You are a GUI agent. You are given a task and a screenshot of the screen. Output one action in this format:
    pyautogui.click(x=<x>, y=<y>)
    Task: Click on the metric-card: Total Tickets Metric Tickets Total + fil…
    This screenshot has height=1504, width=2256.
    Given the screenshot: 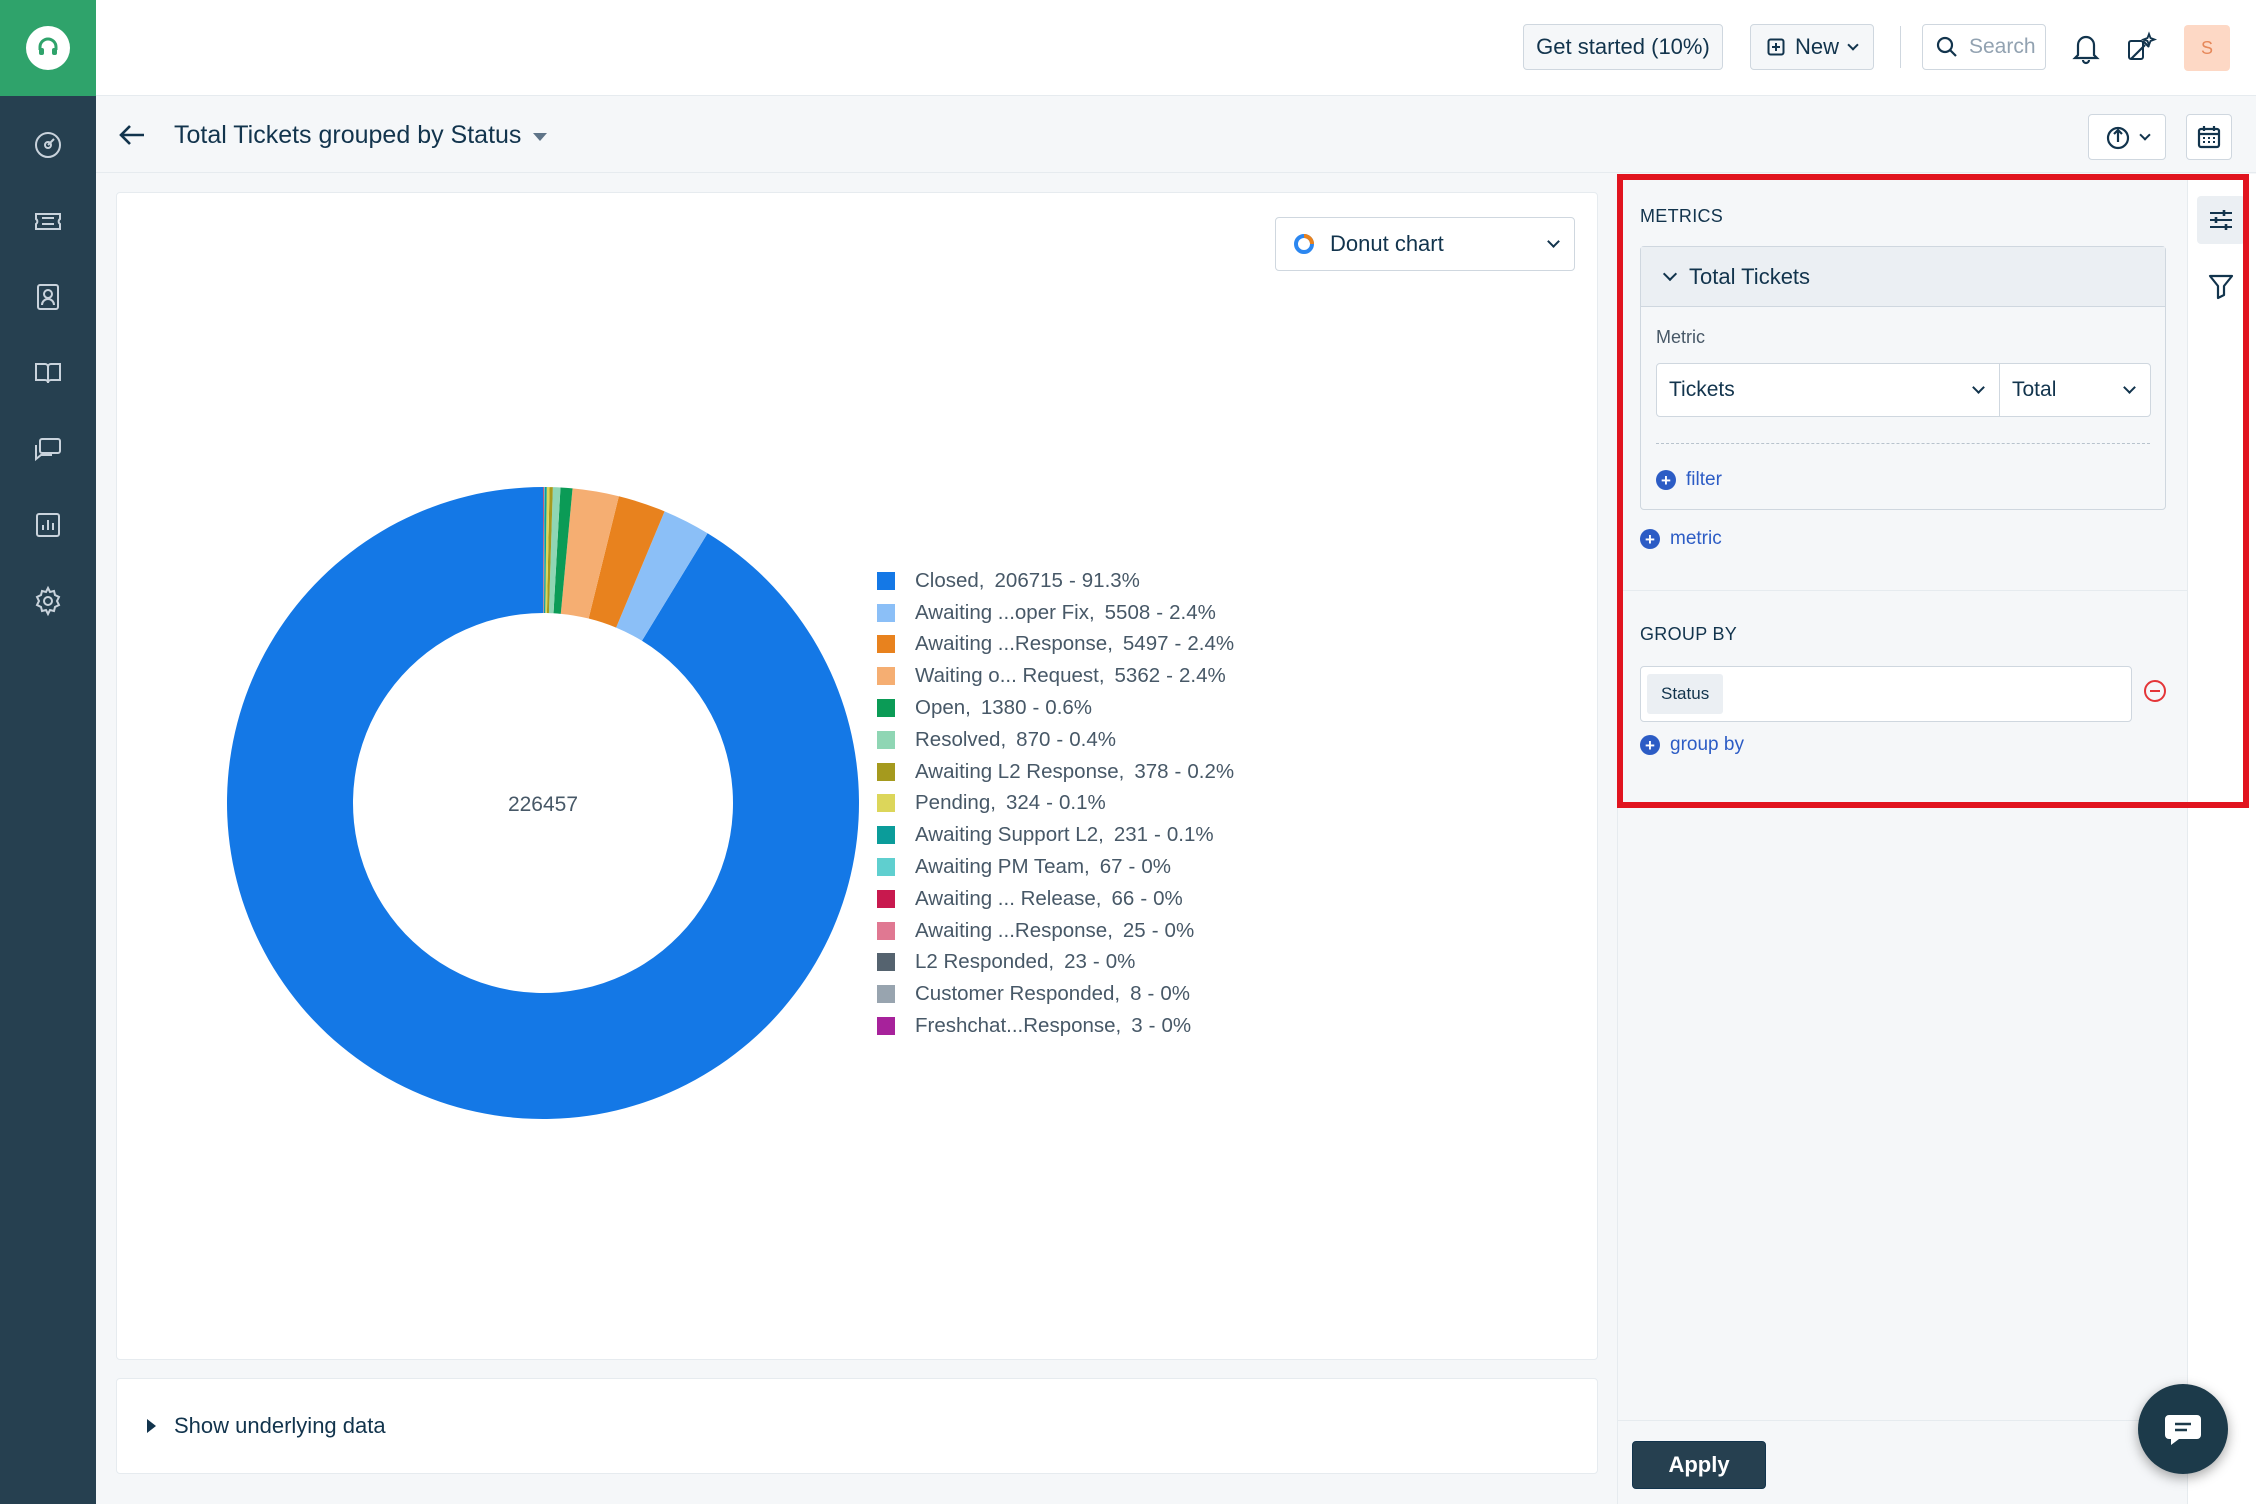 What is the action you would take?
    pyautogui.click(x=1903, y=378)
    